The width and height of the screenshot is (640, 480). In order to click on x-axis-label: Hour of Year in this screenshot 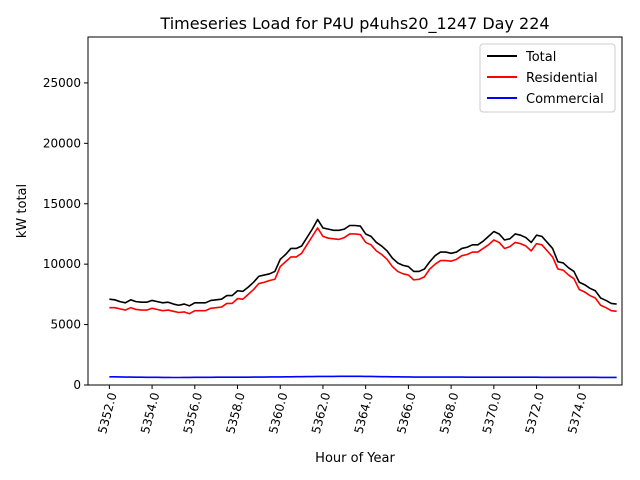, I will do `click(355, 458)`.